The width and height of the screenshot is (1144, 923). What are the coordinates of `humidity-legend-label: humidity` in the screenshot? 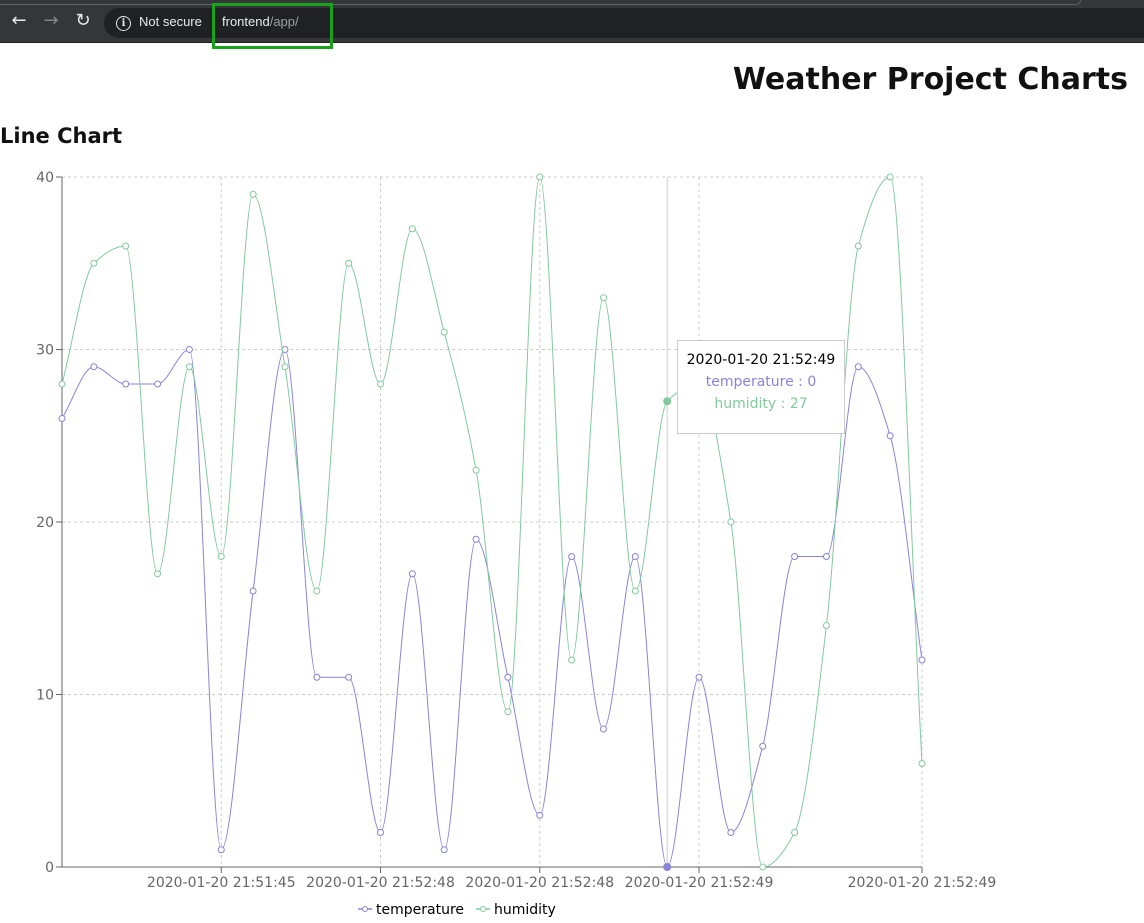 It's located at (525, 910).